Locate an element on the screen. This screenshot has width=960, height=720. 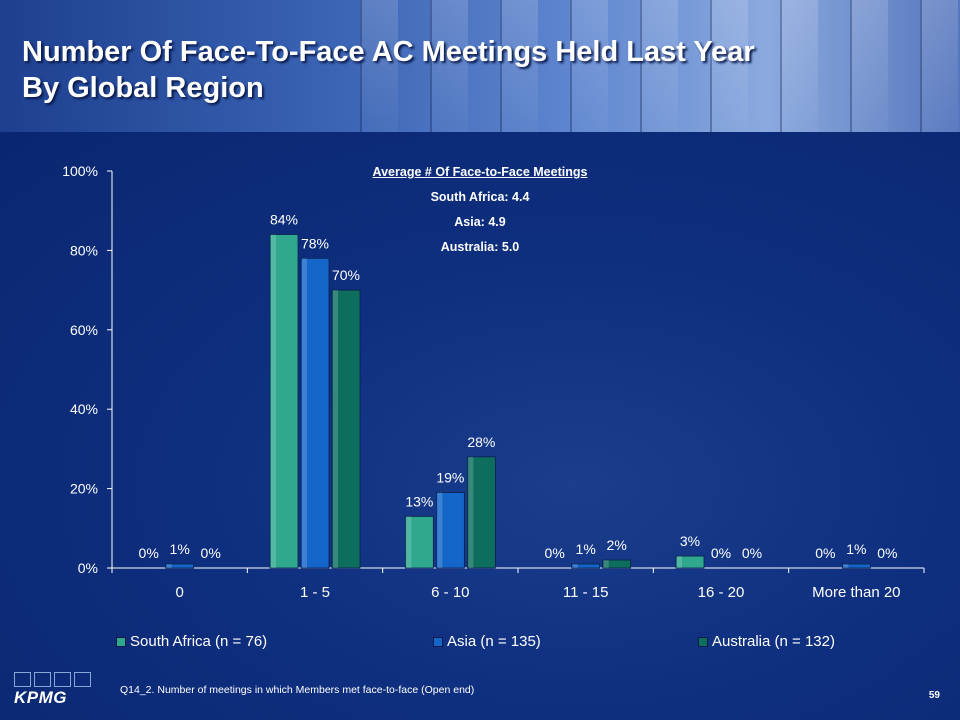
y-tick-label: 80% is located at coordinates (84, 250).